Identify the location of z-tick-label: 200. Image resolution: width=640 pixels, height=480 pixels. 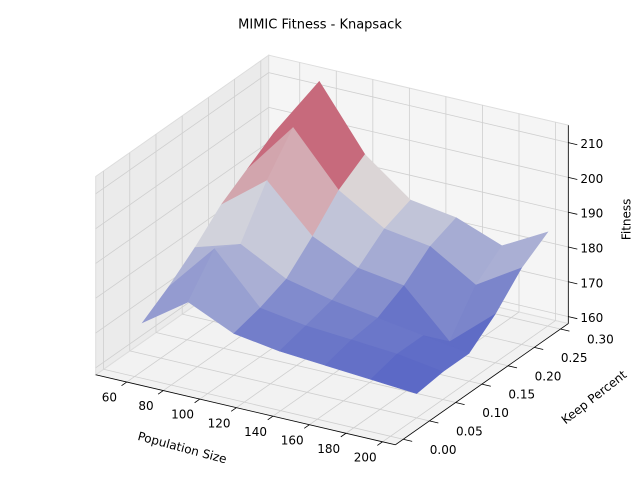
(591, 179).